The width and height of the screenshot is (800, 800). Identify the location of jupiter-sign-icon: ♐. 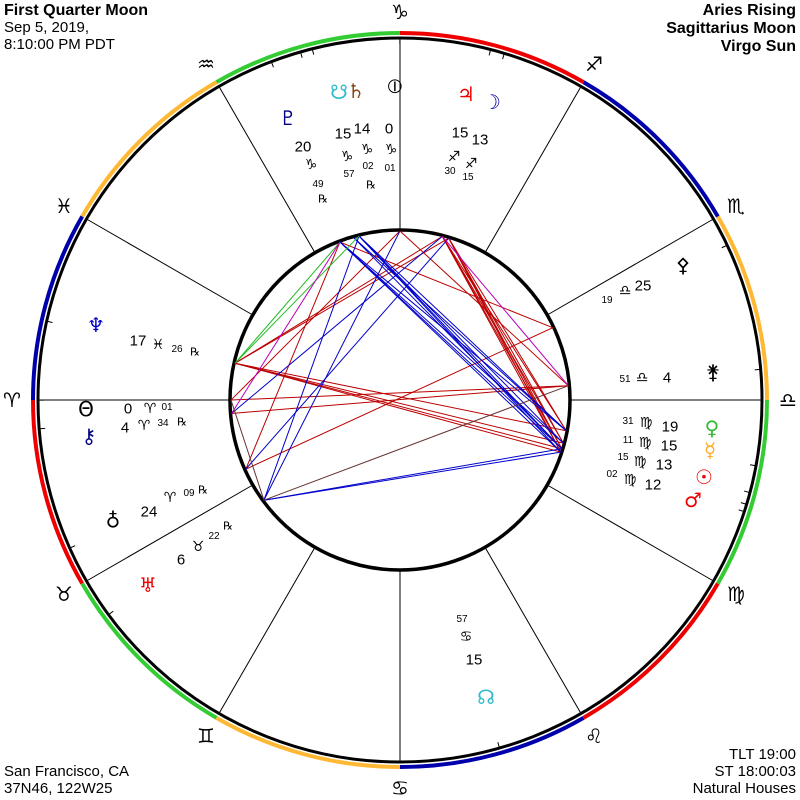
(454, 157).